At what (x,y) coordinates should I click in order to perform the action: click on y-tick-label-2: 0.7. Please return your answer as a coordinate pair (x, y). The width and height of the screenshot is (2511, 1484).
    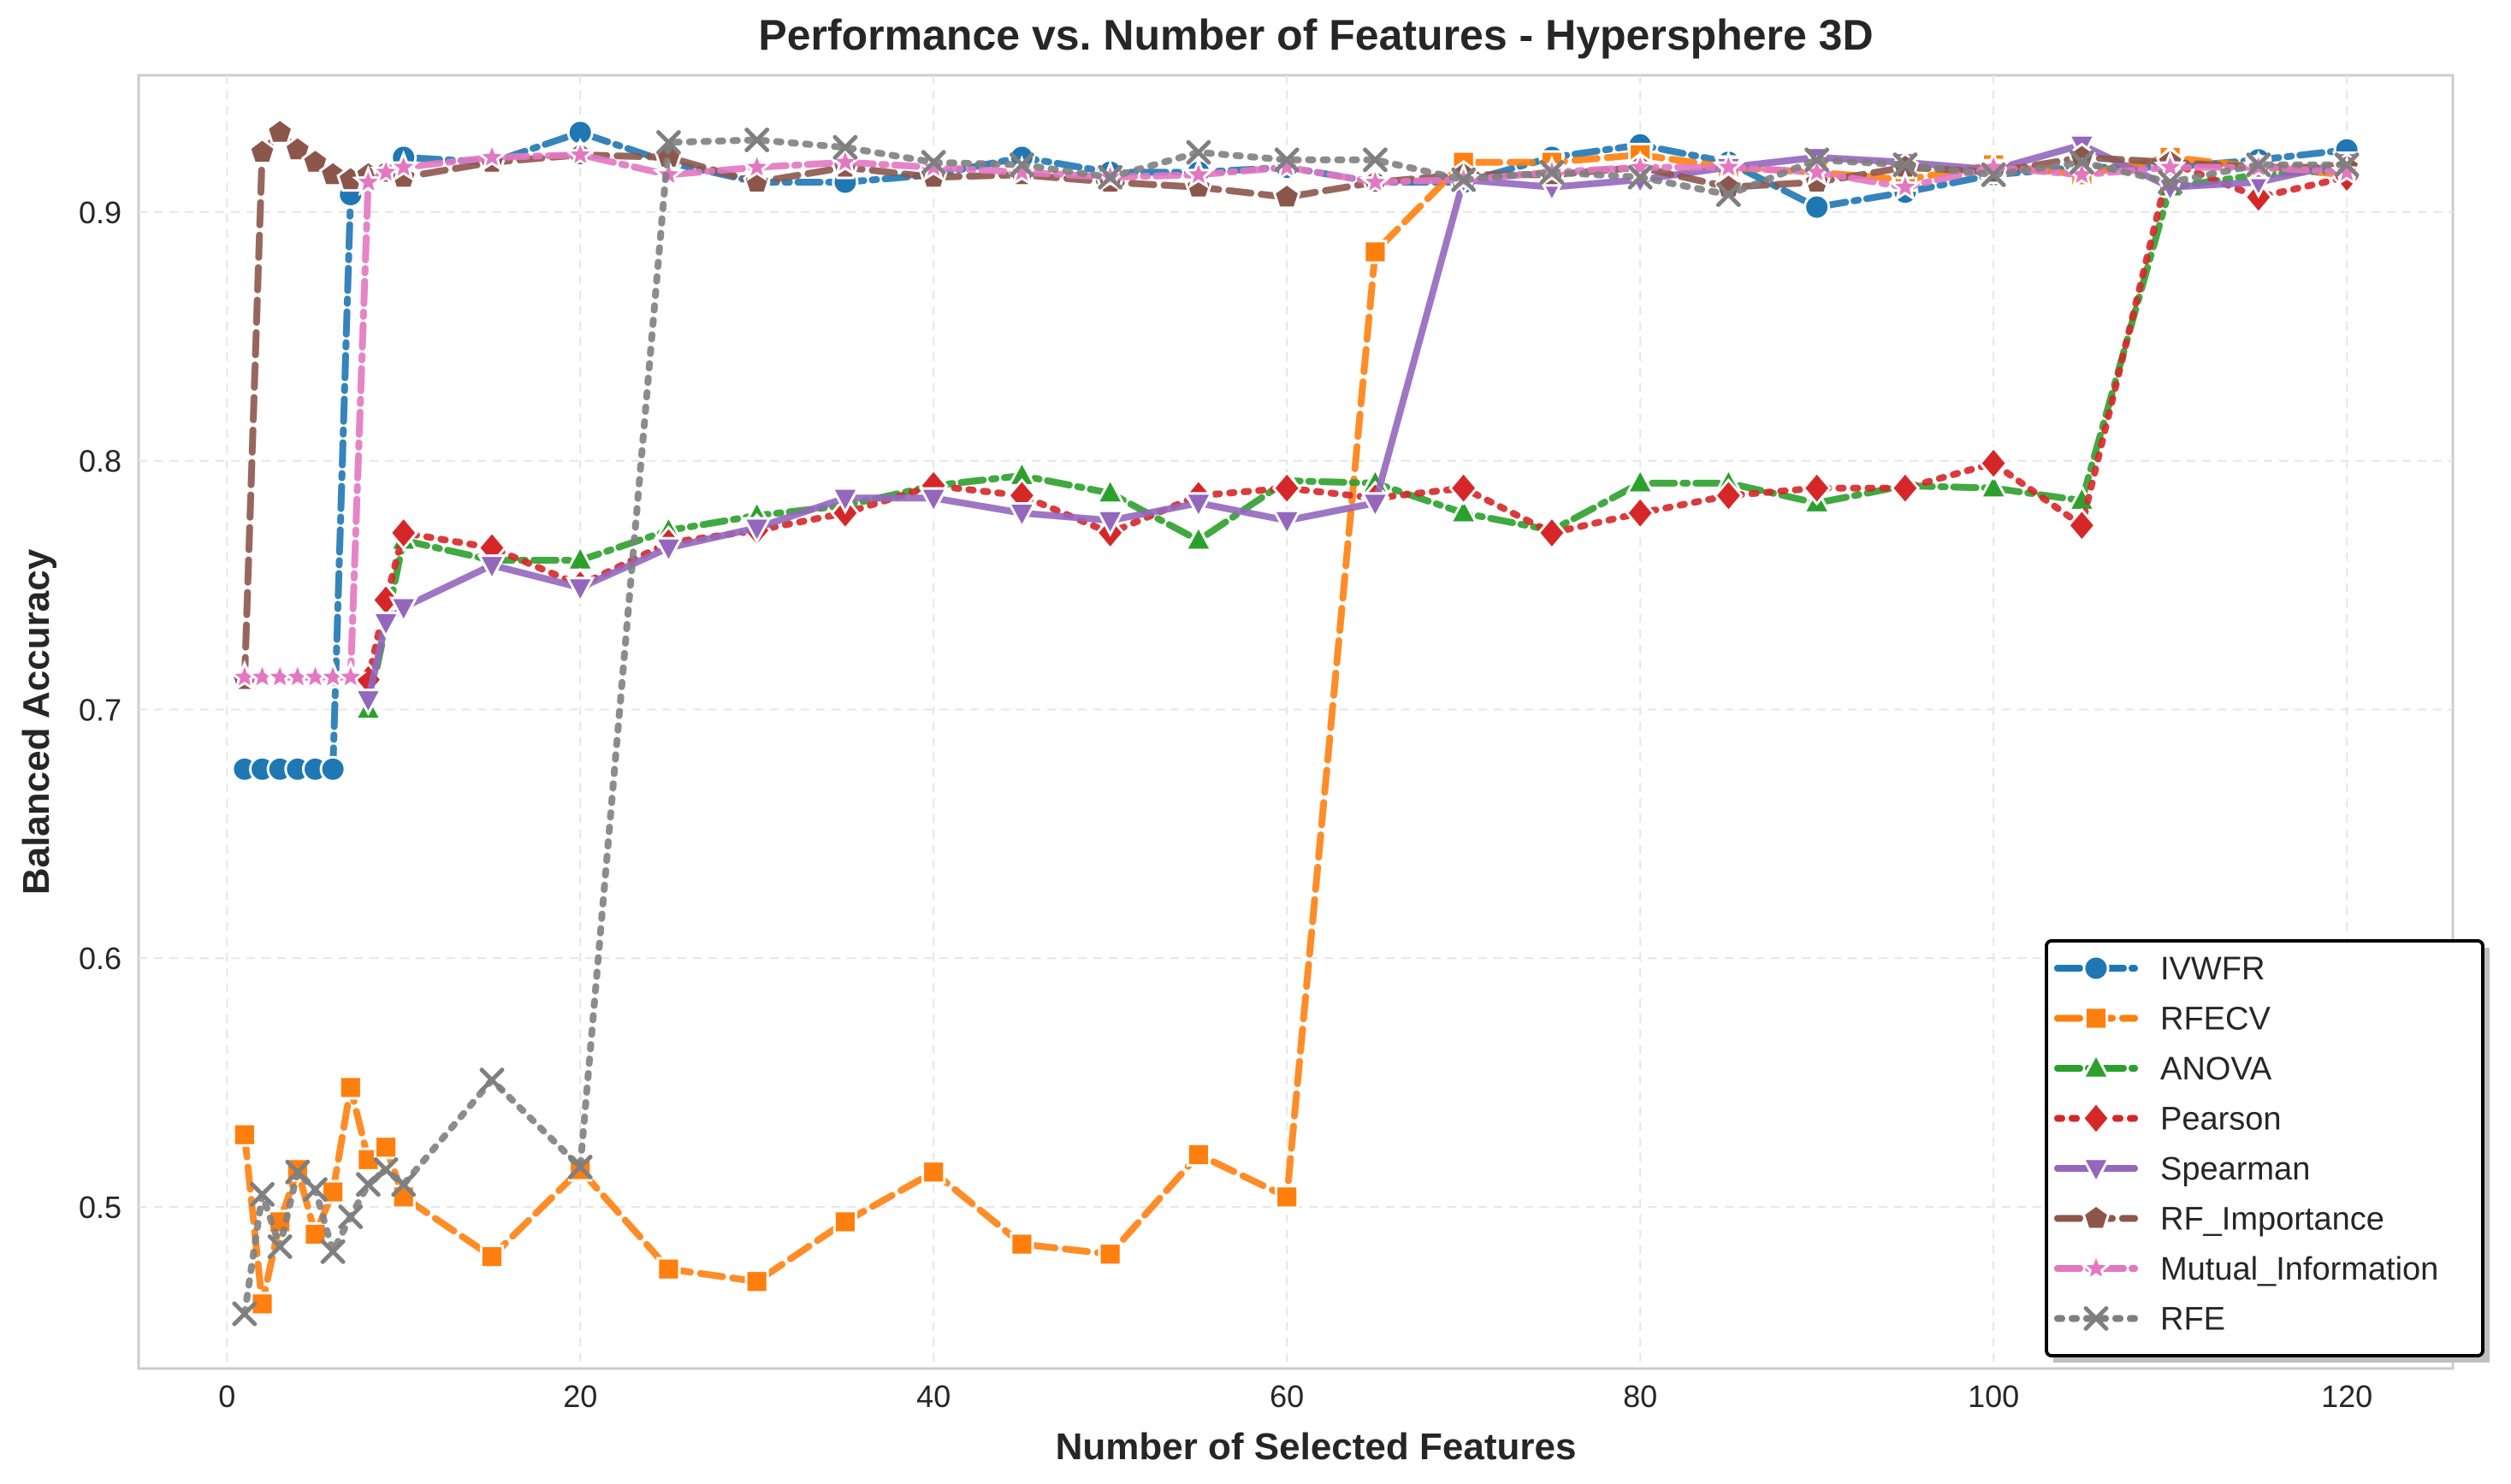
    Looking at the image, I should click on (100, 709).